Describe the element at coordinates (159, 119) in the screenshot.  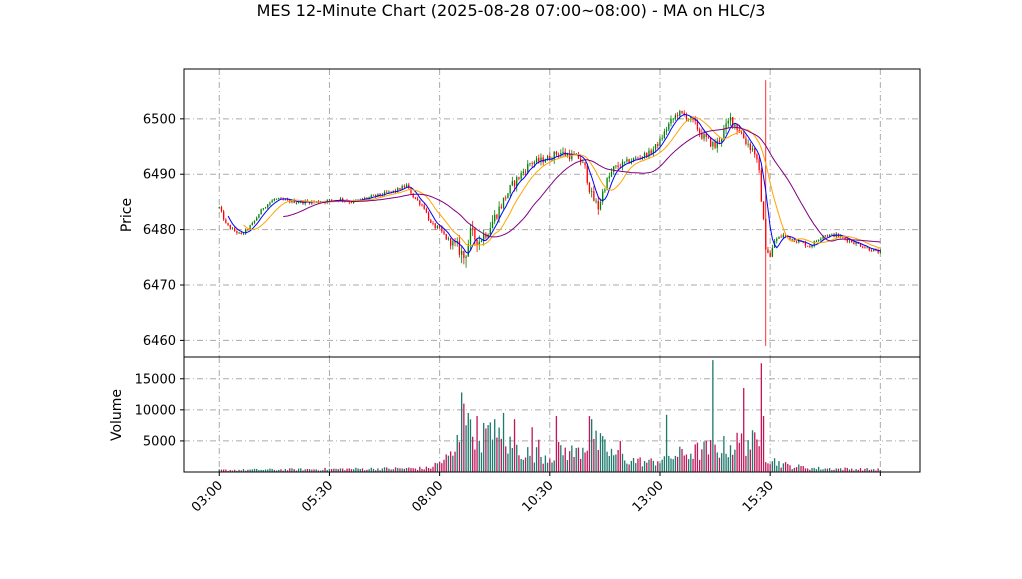
I see `price-tick-label: 6500` at that location.